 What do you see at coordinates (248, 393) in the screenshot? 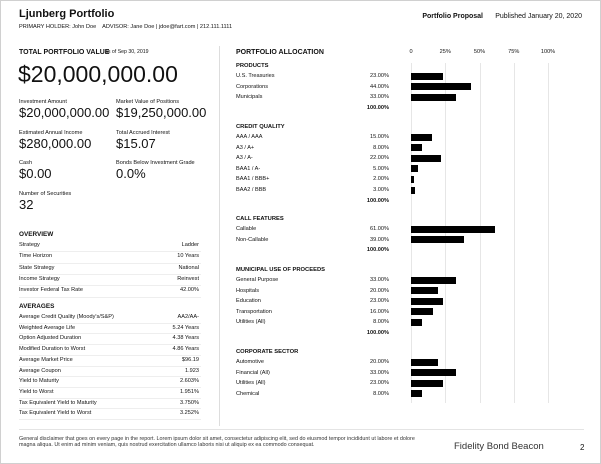
I see `row-label: Chemical` at bounding box center [248, 393].